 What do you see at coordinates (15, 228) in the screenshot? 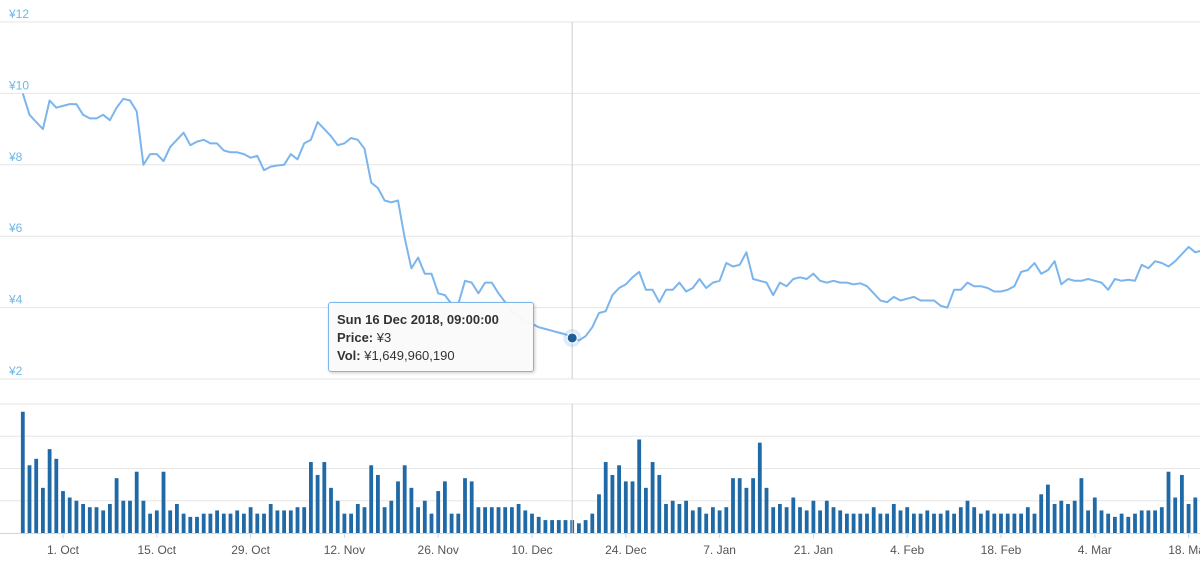
I see `y-tick-label: ¥6` at bounding box center [15, 228].